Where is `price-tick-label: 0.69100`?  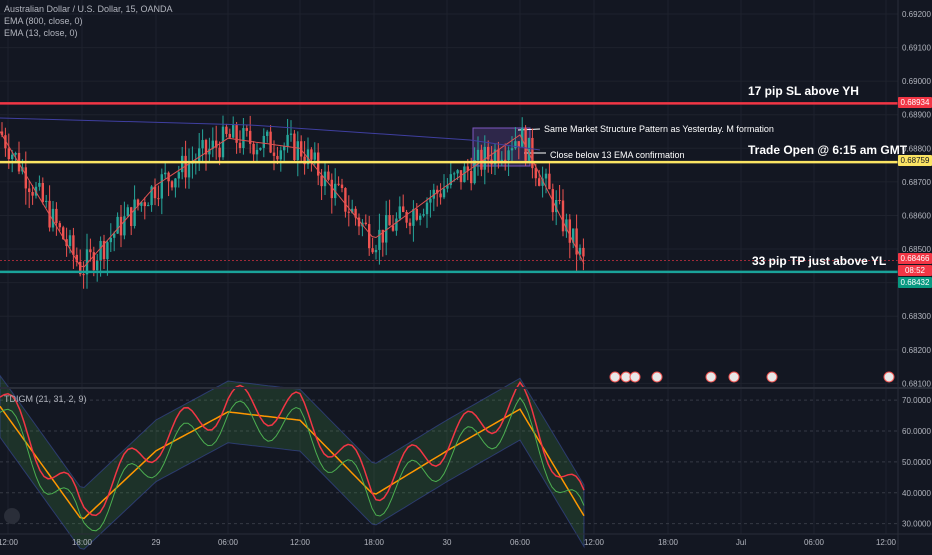 price-tick-label: 0.69100 is located at coordinates (916, 48).